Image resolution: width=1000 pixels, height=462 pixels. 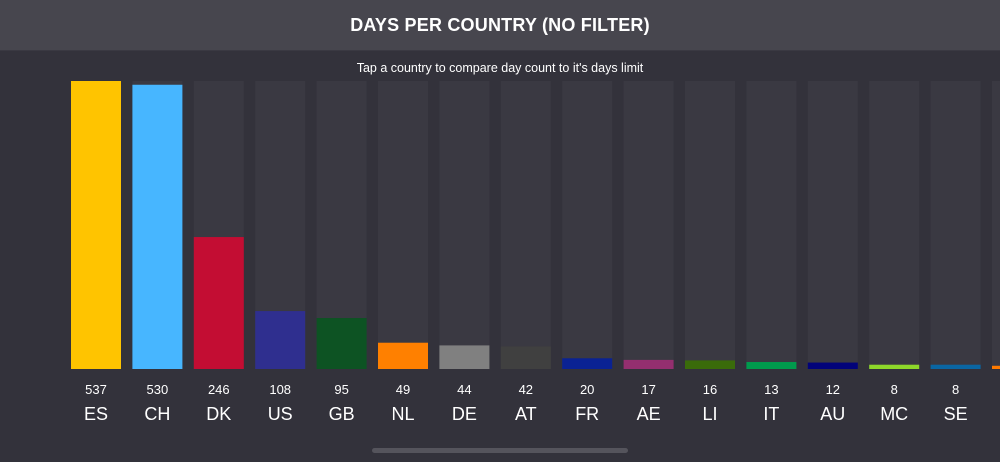 I want to click on value-label-mc: 8, so click(x=894, y=389).